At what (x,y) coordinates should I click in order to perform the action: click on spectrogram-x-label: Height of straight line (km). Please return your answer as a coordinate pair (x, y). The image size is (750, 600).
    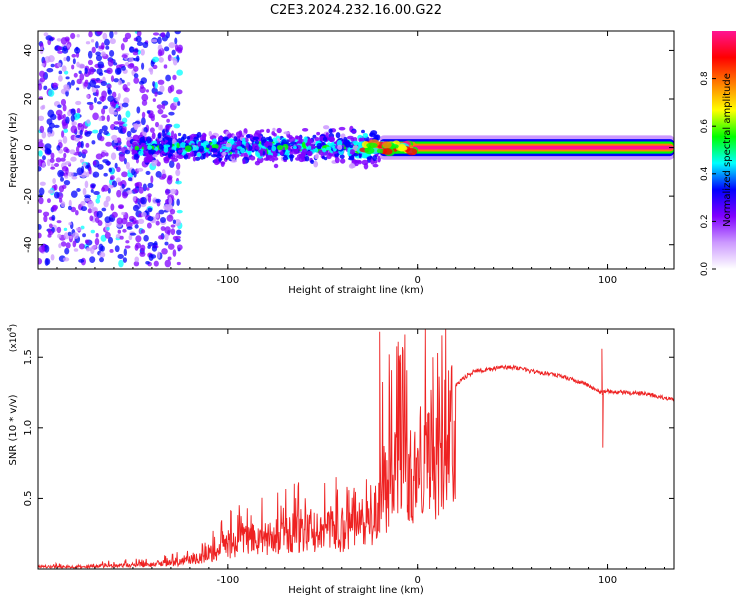
    Looking at the image, I should click on (356, 290).